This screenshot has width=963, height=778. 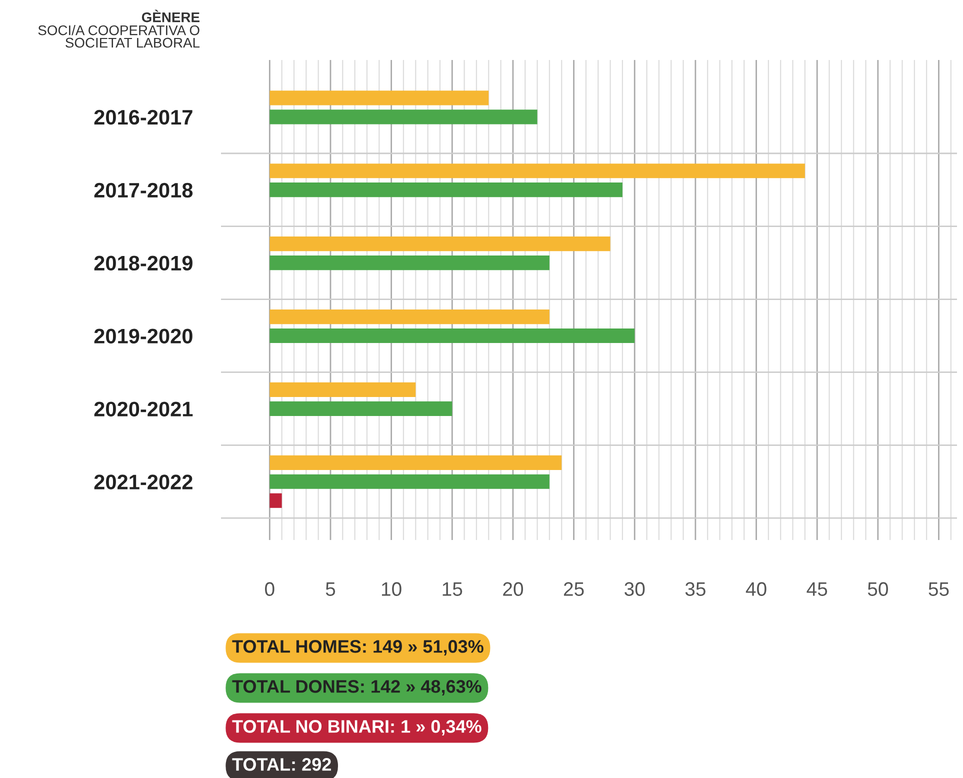 I want to click on x-tick-label: 25, so click(x=574, y=589).